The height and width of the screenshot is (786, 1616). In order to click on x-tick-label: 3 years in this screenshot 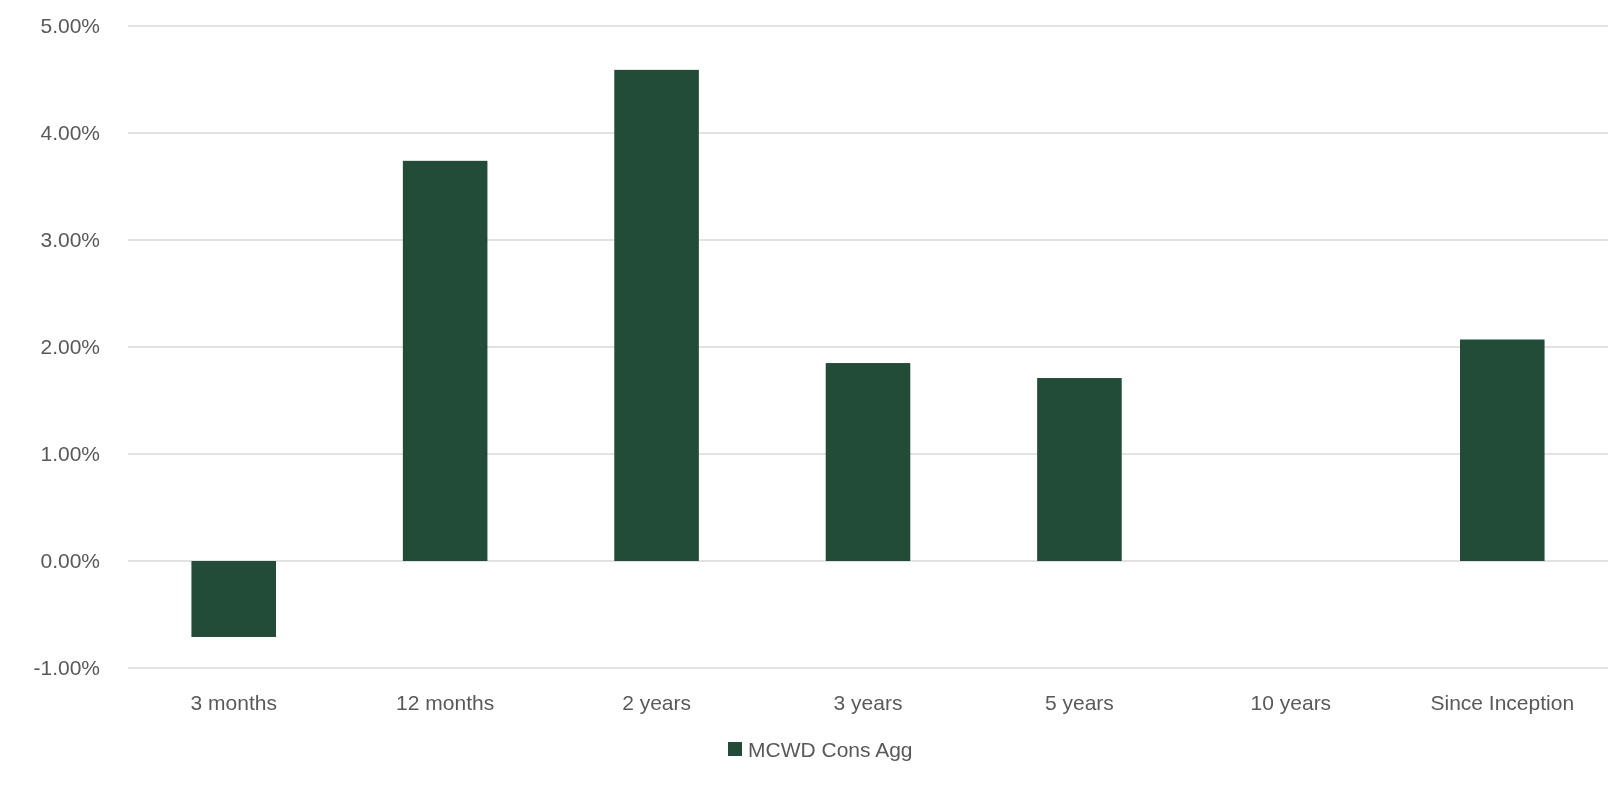, I will do `click(868, 702)`.